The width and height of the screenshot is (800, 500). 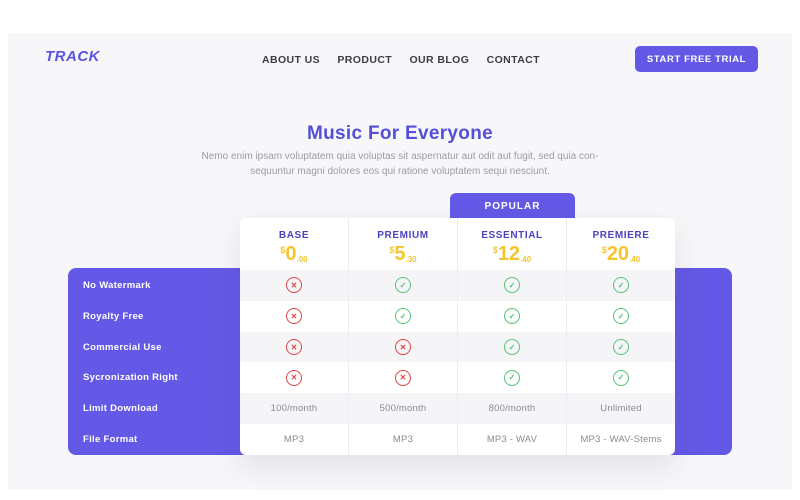 I want to click on feature-label-file-format: File Format, so click(x=110, y=440).